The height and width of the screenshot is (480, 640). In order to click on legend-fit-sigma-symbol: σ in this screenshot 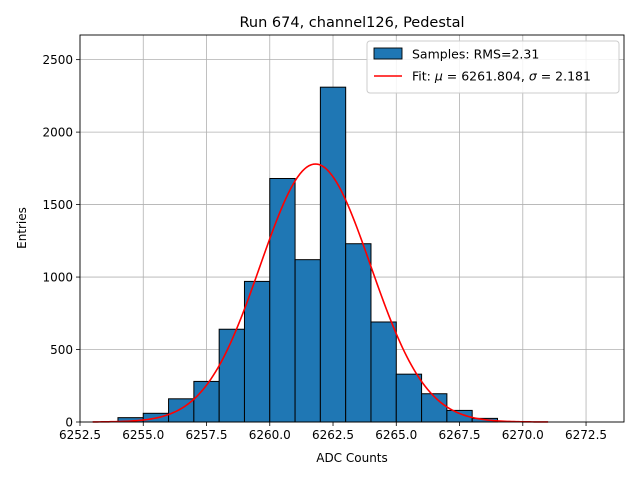, I will do `click(533, 76)`.